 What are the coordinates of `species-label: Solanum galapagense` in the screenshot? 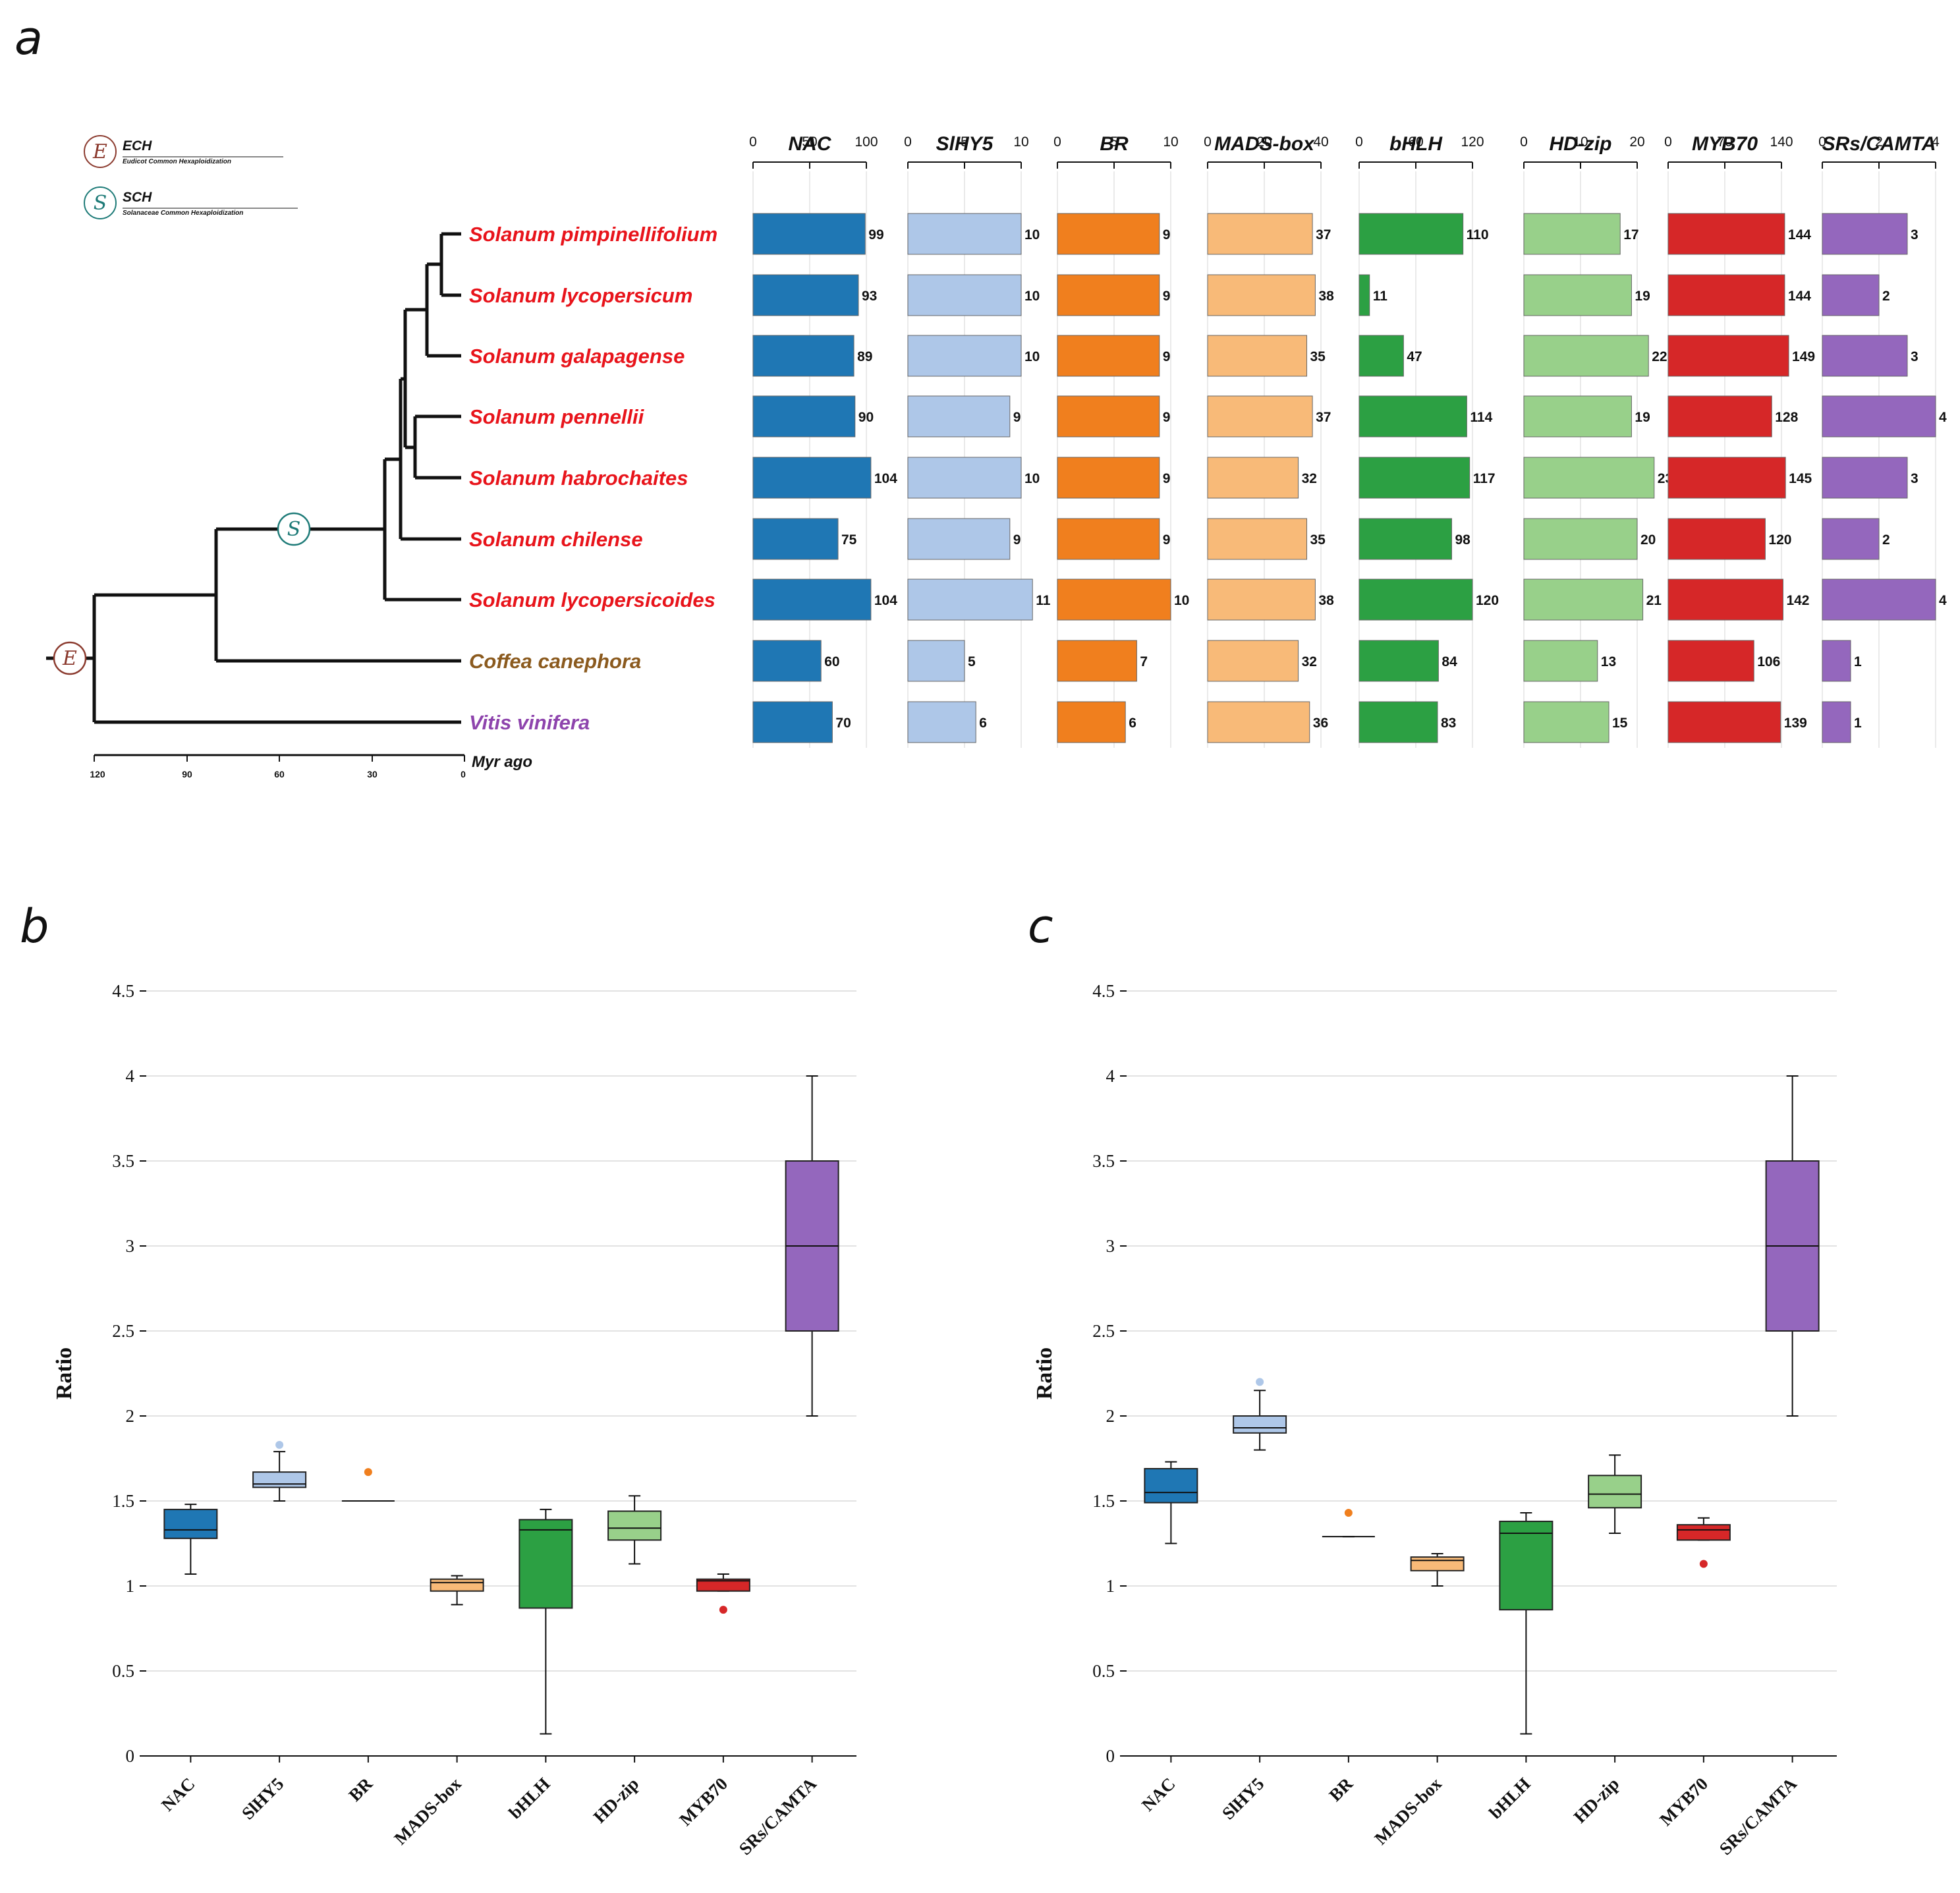 It's located at (577, 357).